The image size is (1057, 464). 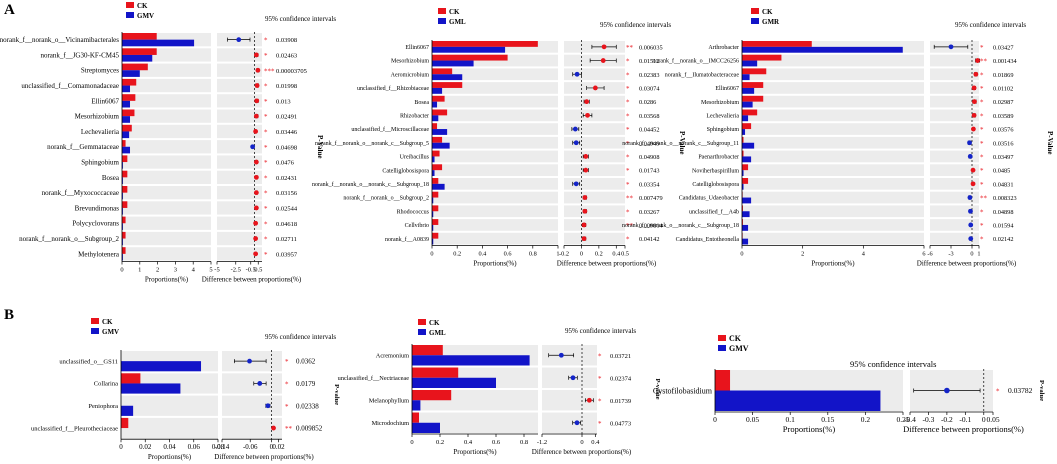 What do you see at coordinates (256, 177) in the screenshot?
I see `a1-diff-point` at bounding box center [256, 177].